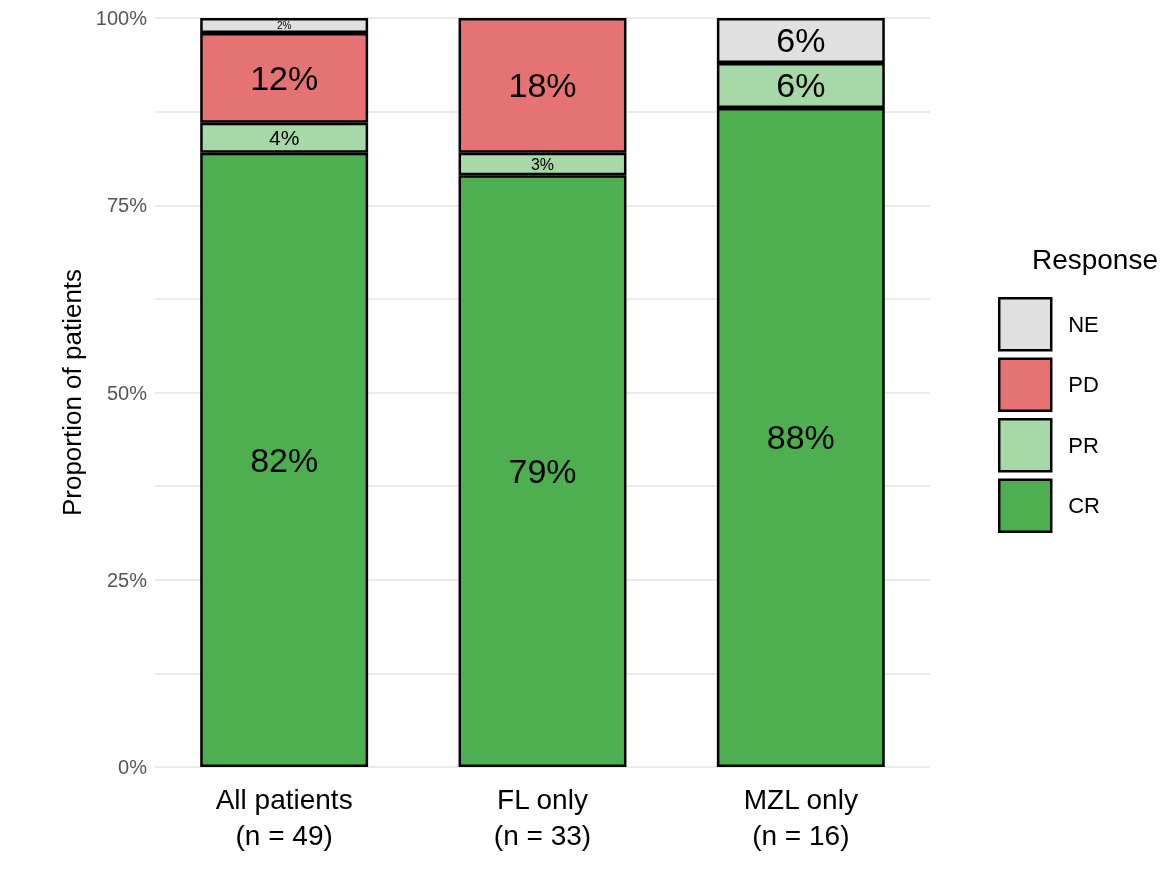 The height and width of the screenshot is (869, 1165). I want to click on legend-label: NE, so click(1083, 324).